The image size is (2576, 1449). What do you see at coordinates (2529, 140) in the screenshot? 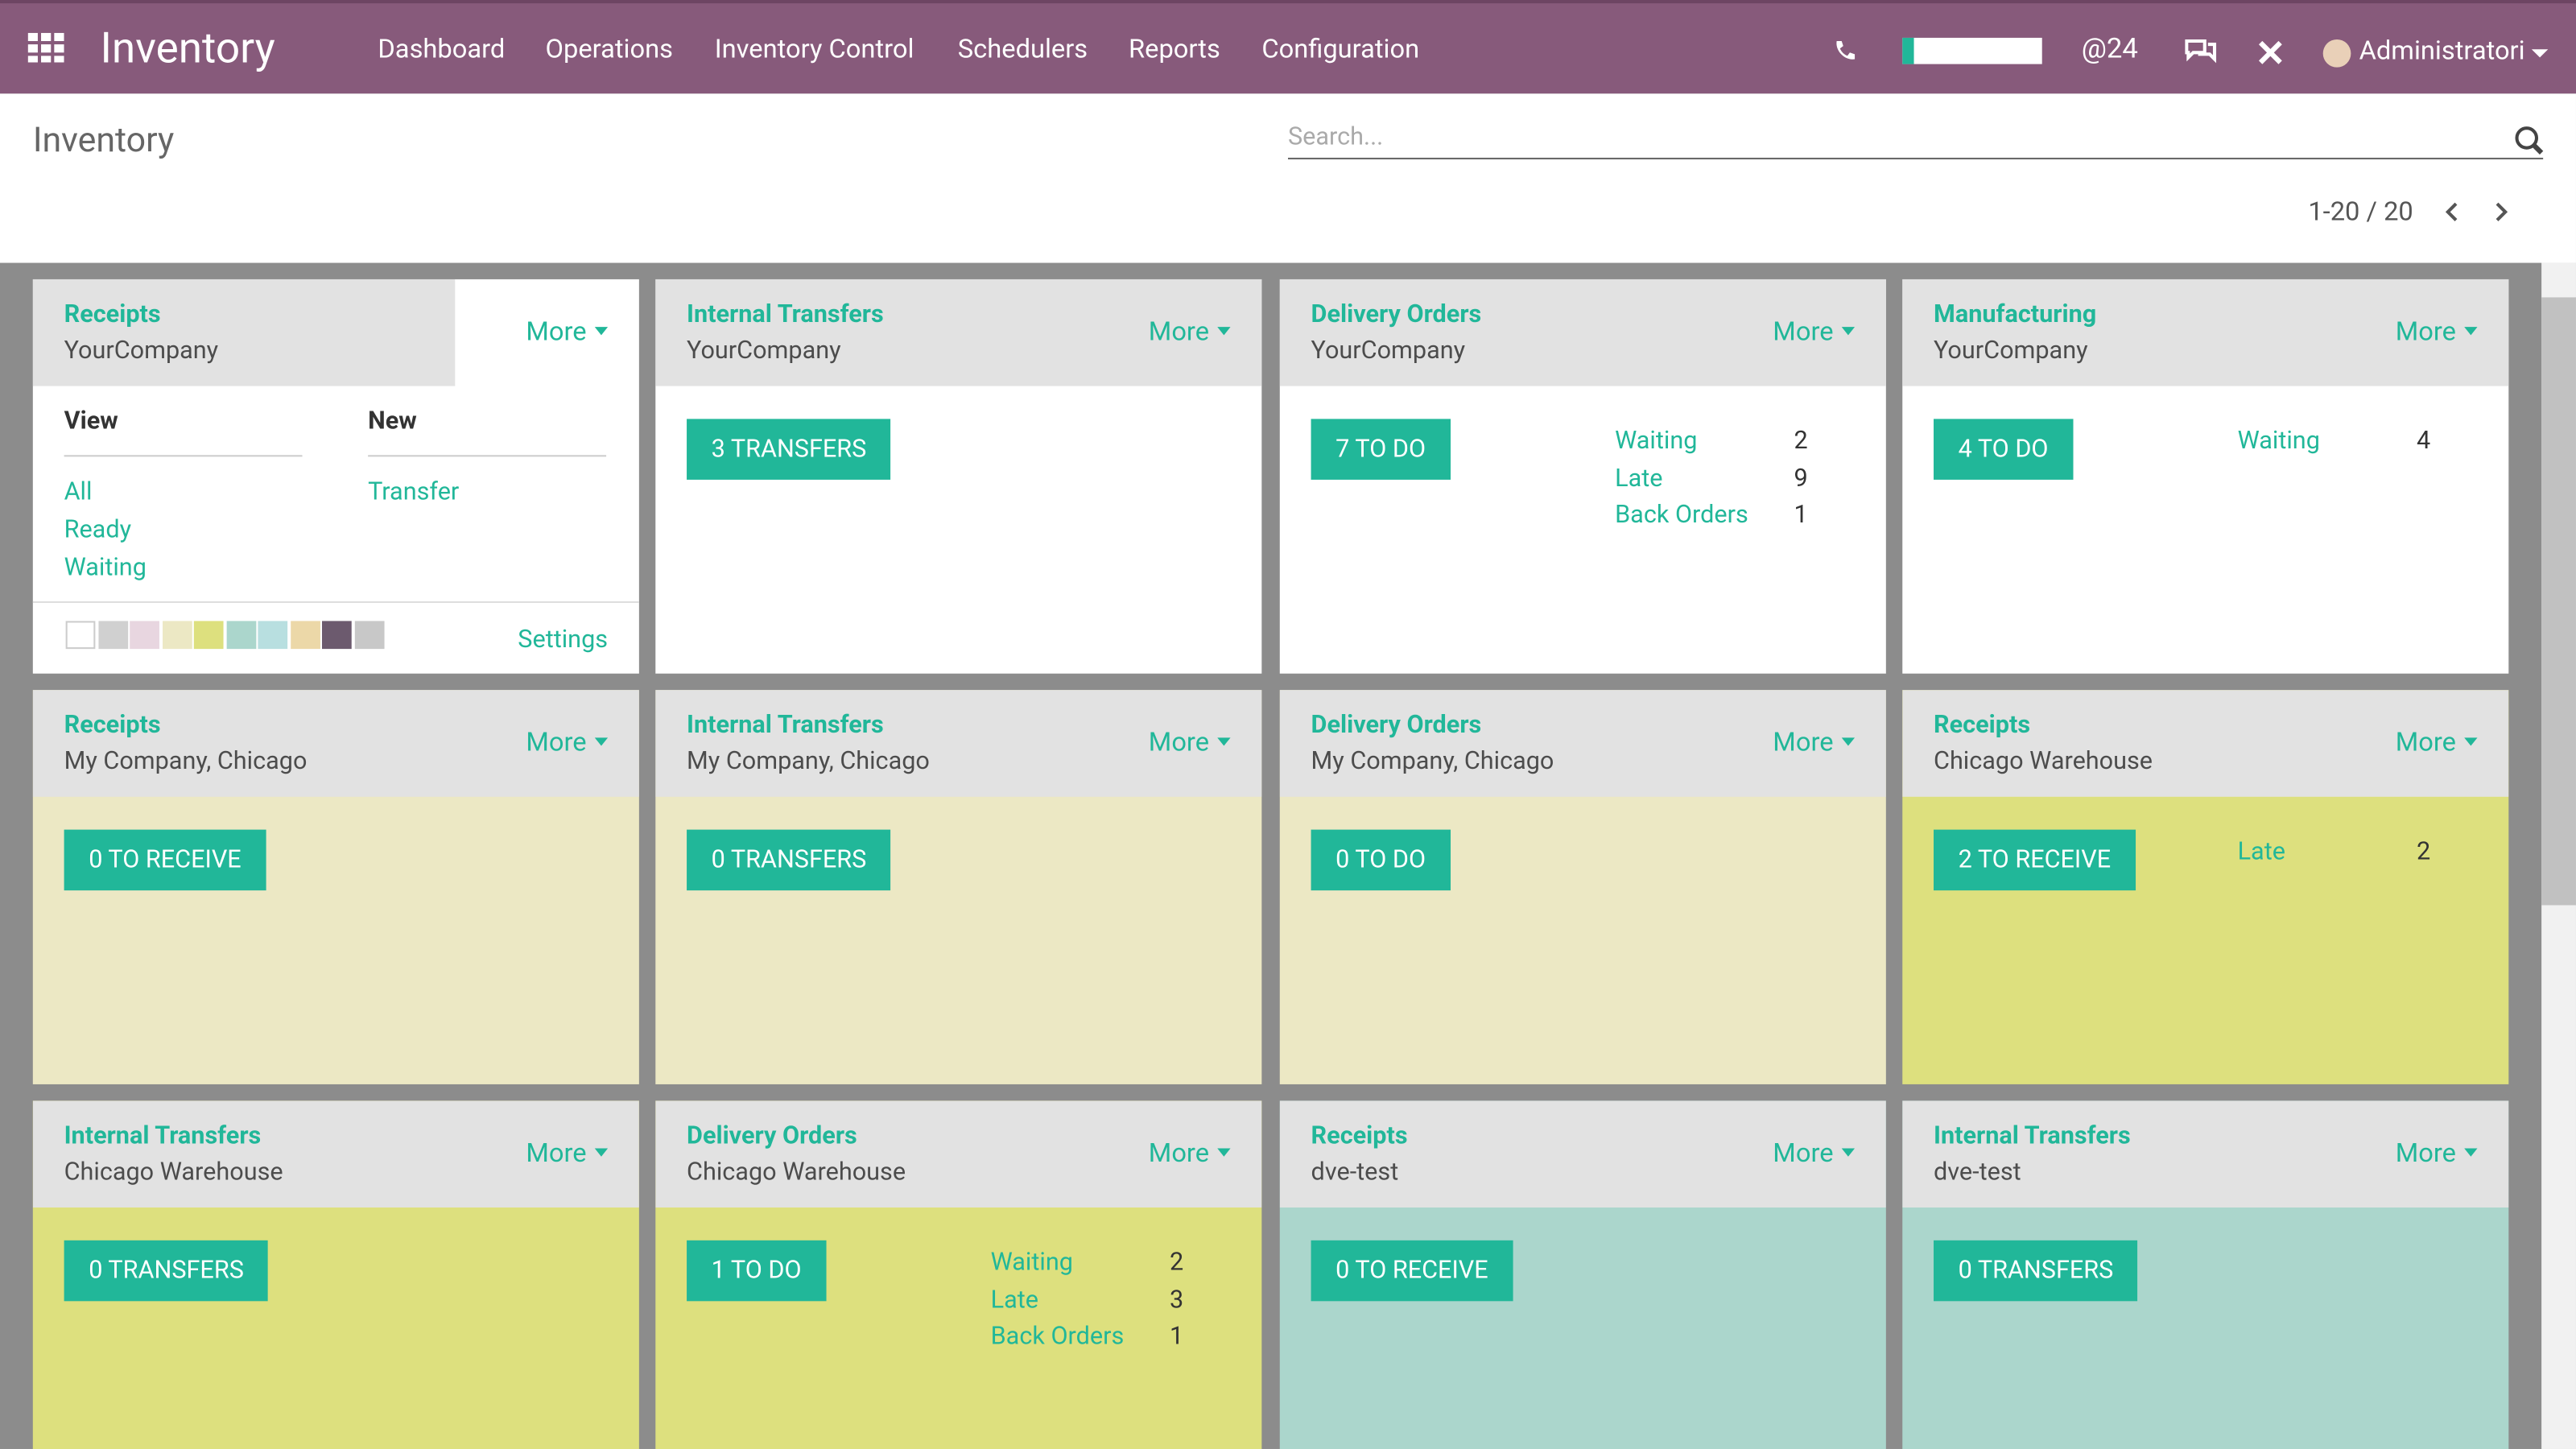
I see `search-icon` at bounding box center [2529, 140].